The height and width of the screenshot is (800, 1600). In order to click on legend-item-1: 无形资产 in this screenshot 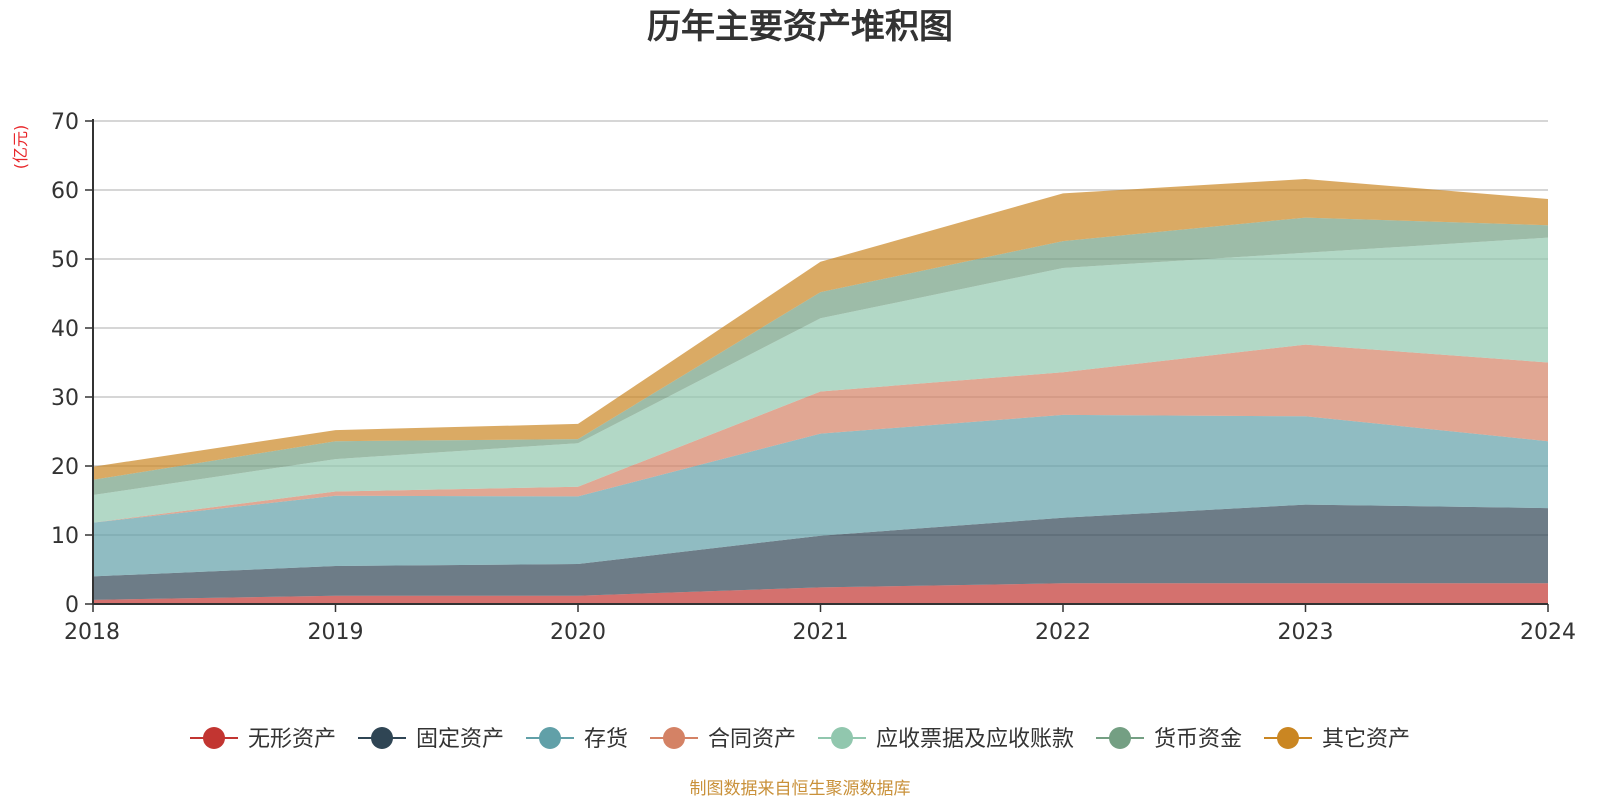, I will do `click(263, 739)`.